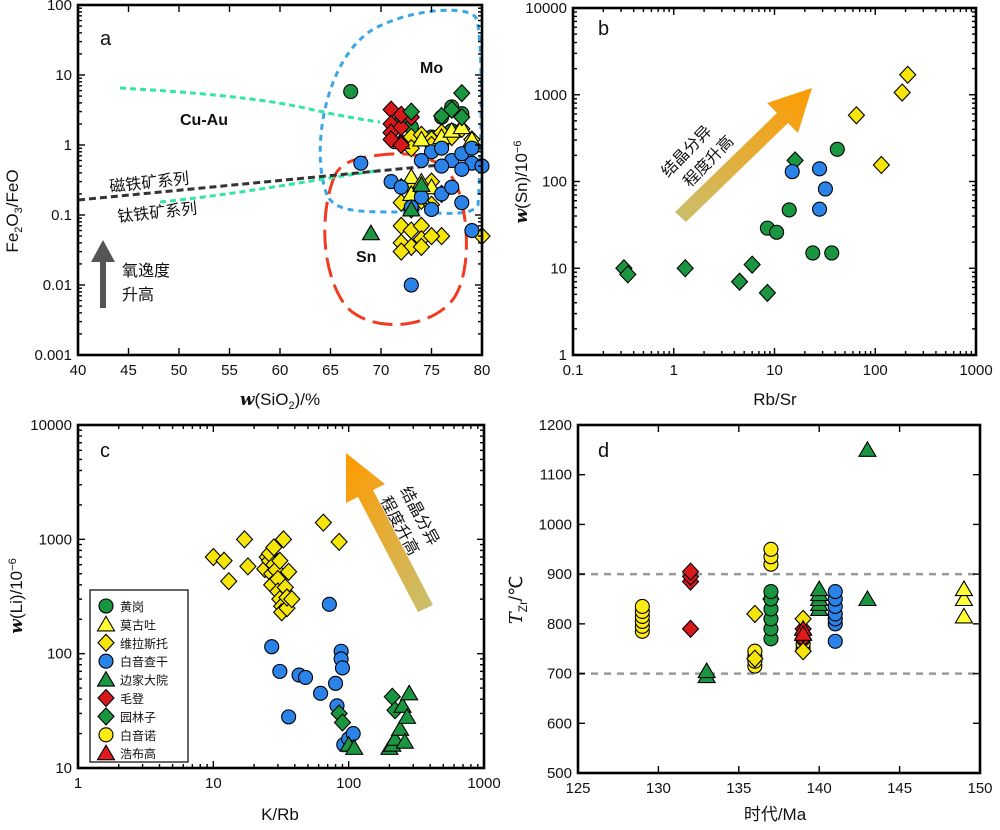 The image size is (1000, 830). Describe the element at coordinates (738, 788) in the screenshot. I see `panel-d-xtick-label: 135` at that location.